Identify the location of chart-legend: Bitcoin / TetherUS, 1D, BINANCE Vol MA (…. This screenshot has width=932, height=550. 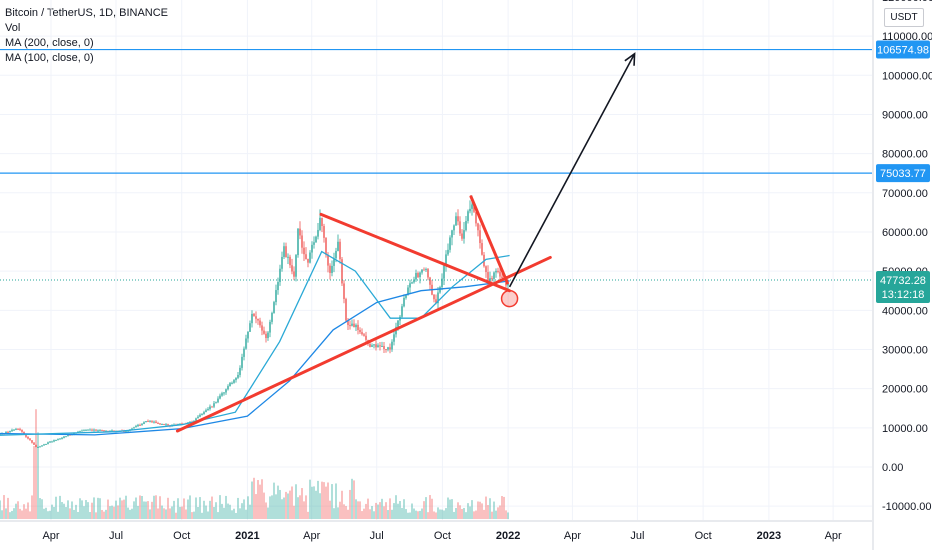
(86, 36).